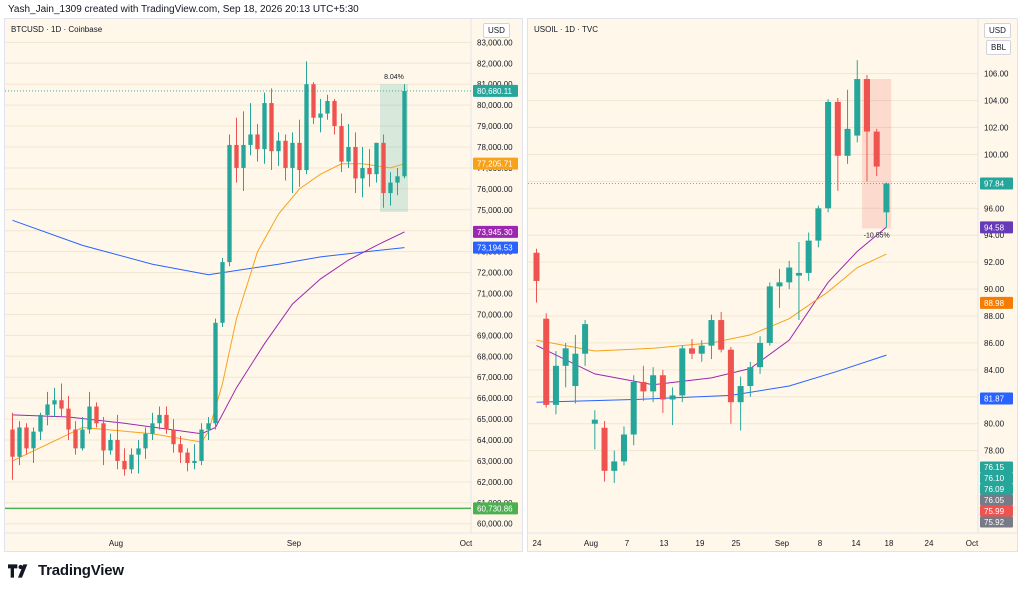 This screenshot has height=592, width=1024. I want to click on oil-price-tag, so click(996, 302).